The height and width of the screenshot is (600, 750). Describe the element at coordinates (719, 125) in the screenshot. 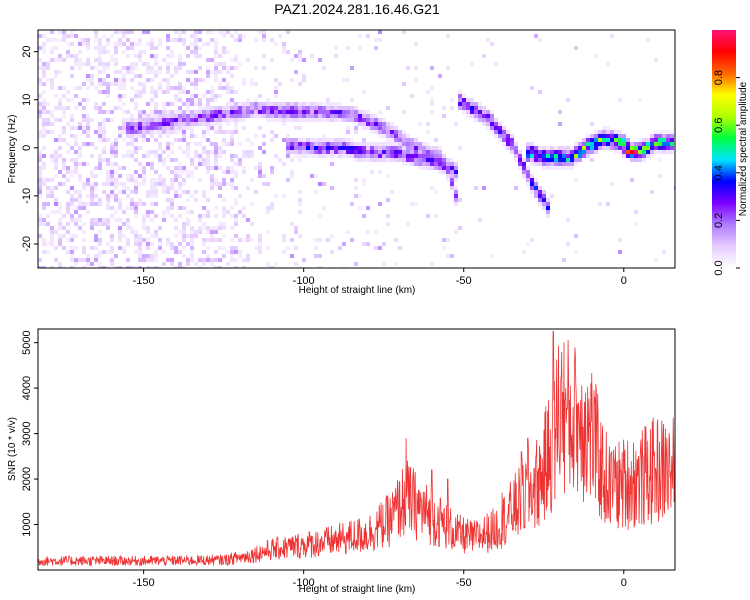

I see `colorbar-tick-label: 0.6` at that location.